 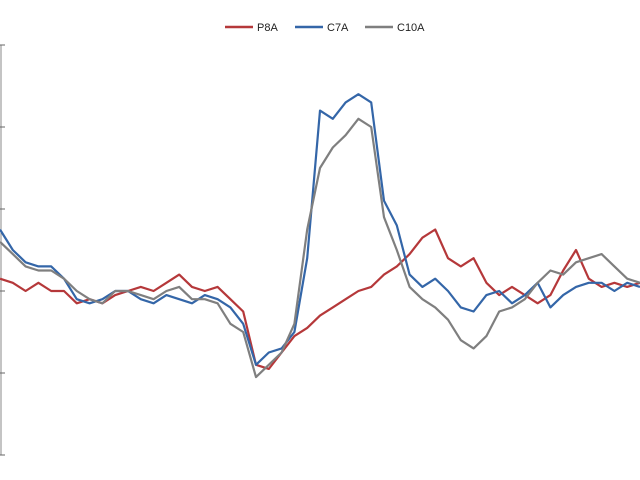 What do you see at coordinates (411, 28) in the screenshot?
I see `legend-label-c10a: C10A` at bounding box center [411, 28].